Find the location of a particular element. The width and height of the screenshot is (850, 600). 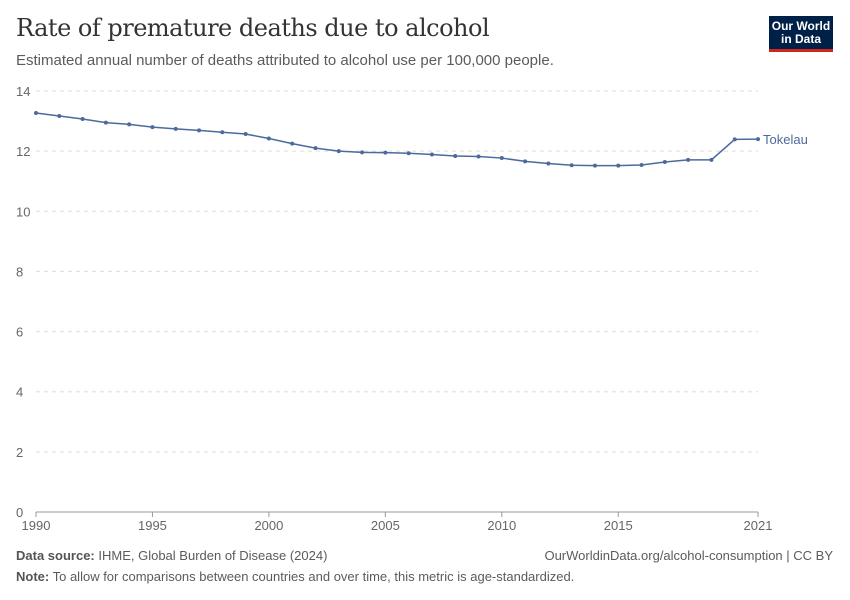

series-line is located at coordinates (397, 139).